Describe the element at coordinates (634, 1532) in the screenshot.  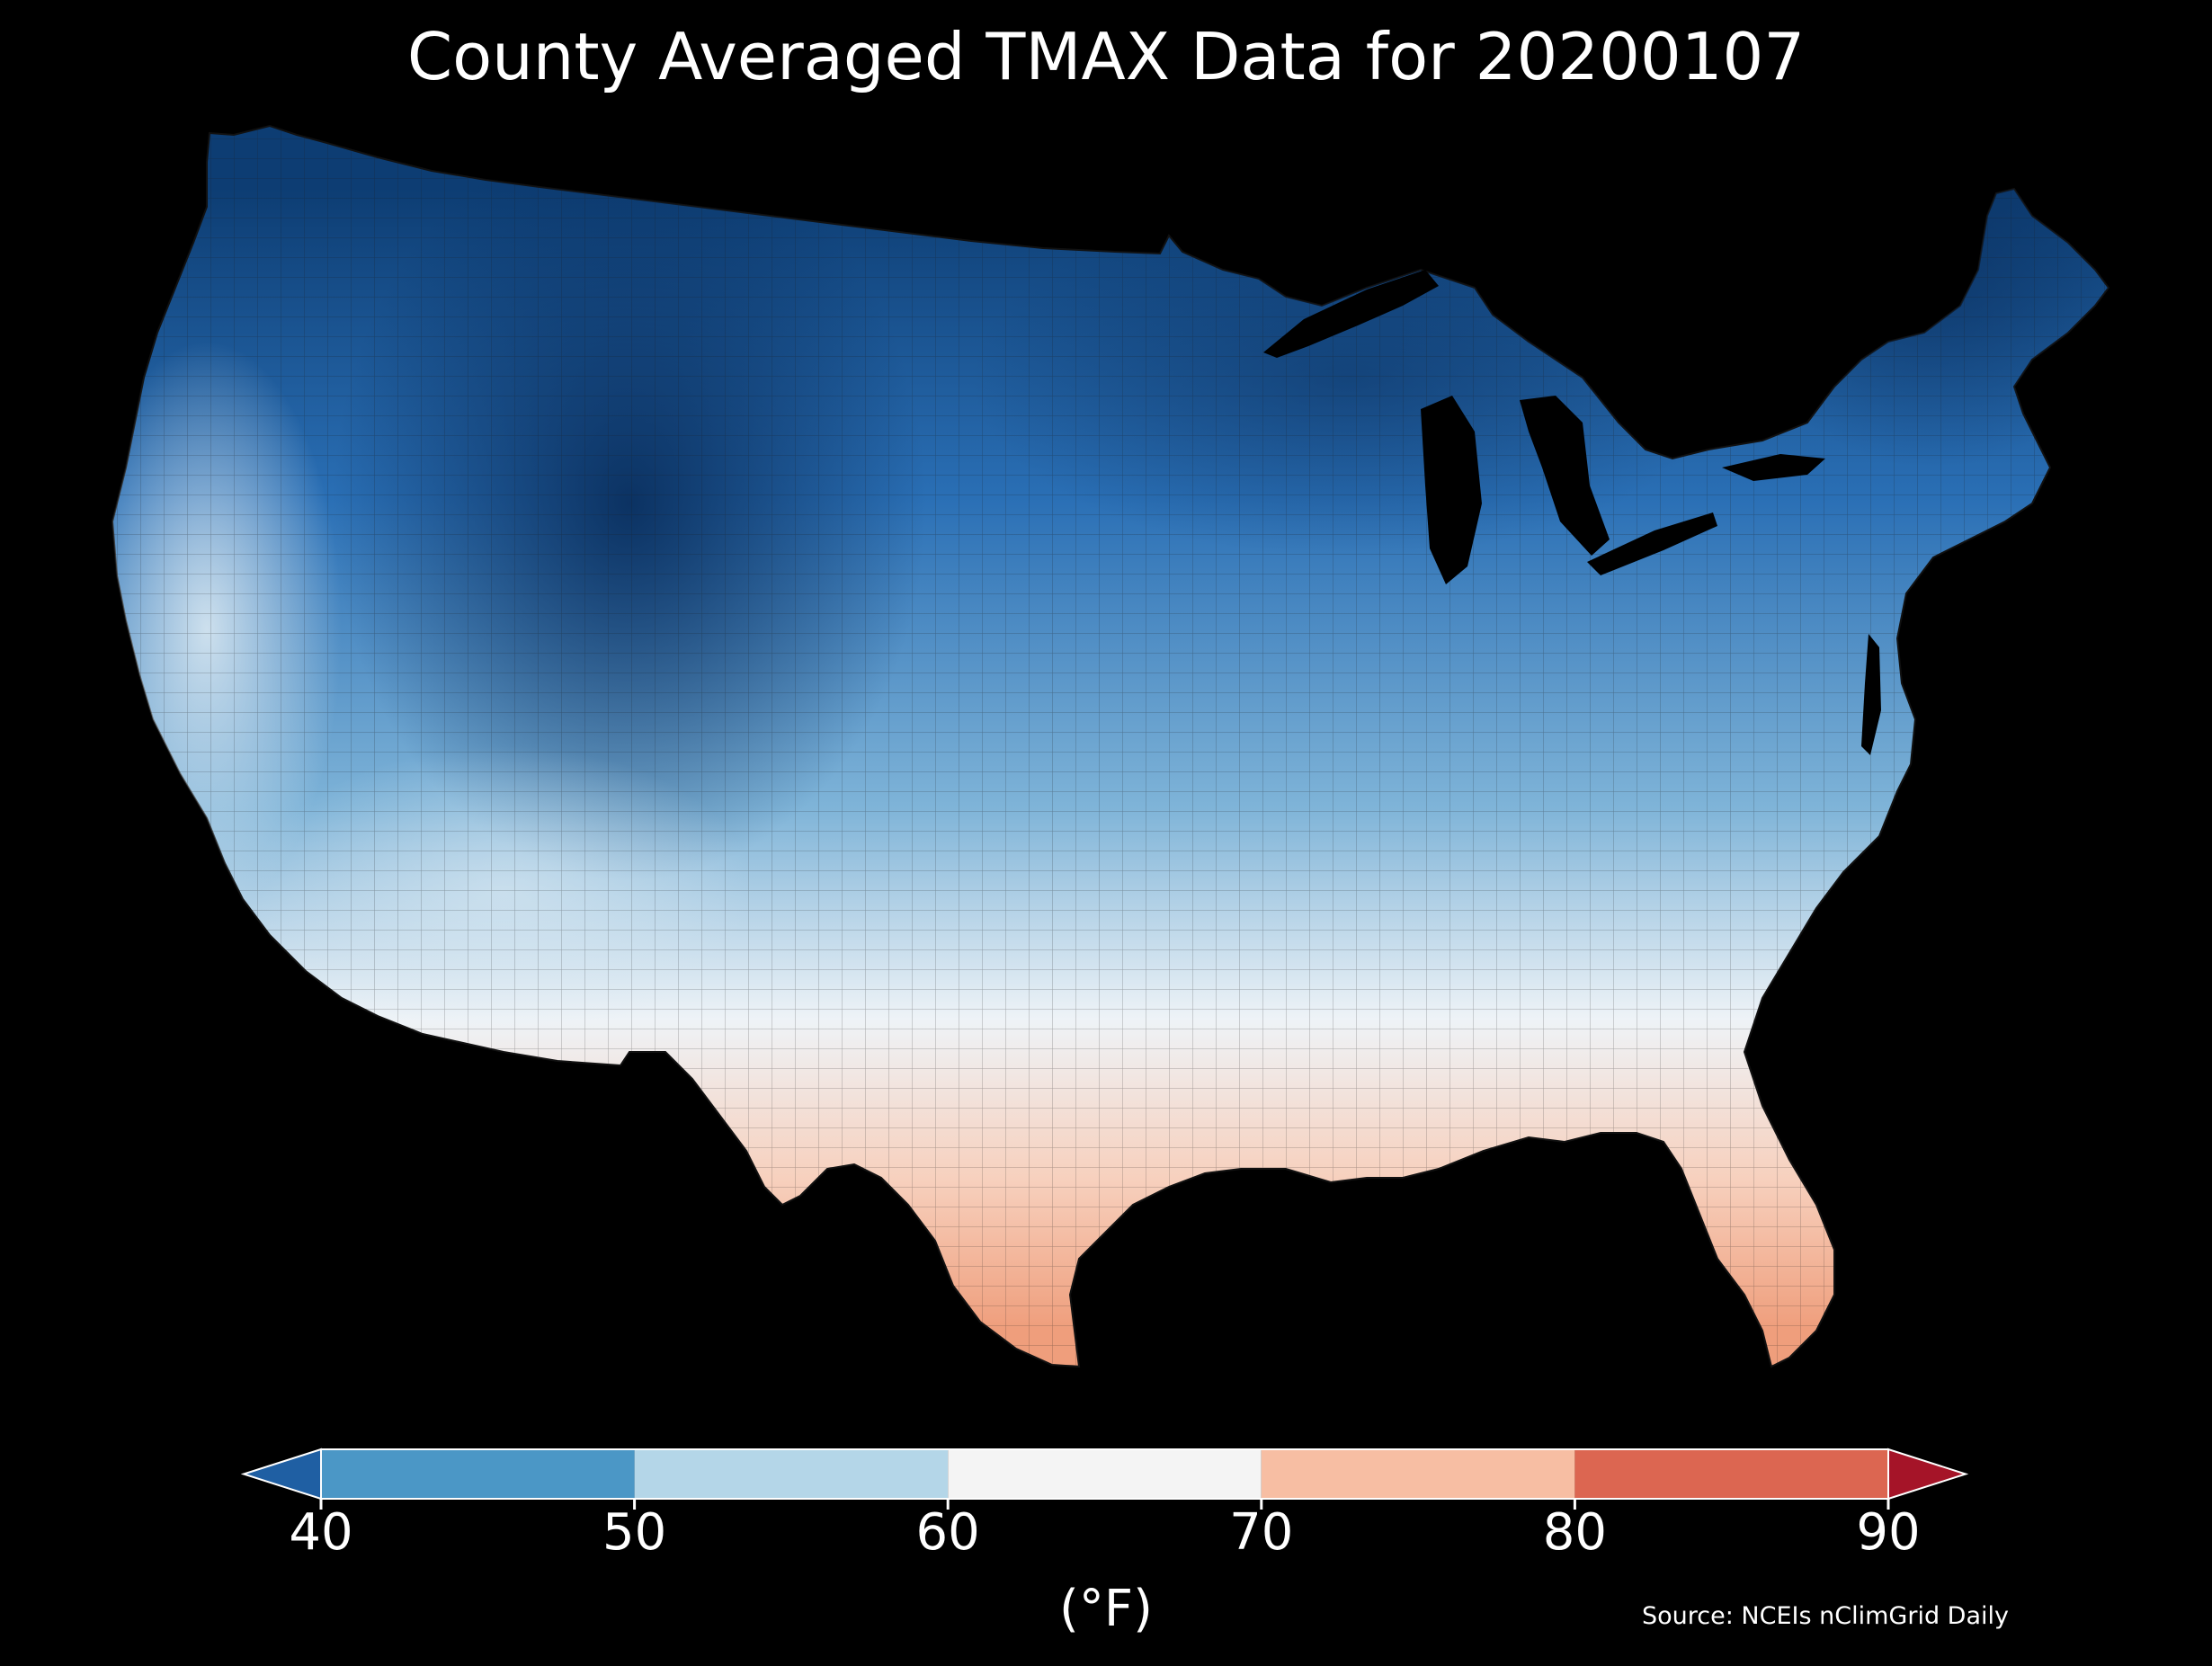
I see `colorbar-tick-label: 50` at that location.